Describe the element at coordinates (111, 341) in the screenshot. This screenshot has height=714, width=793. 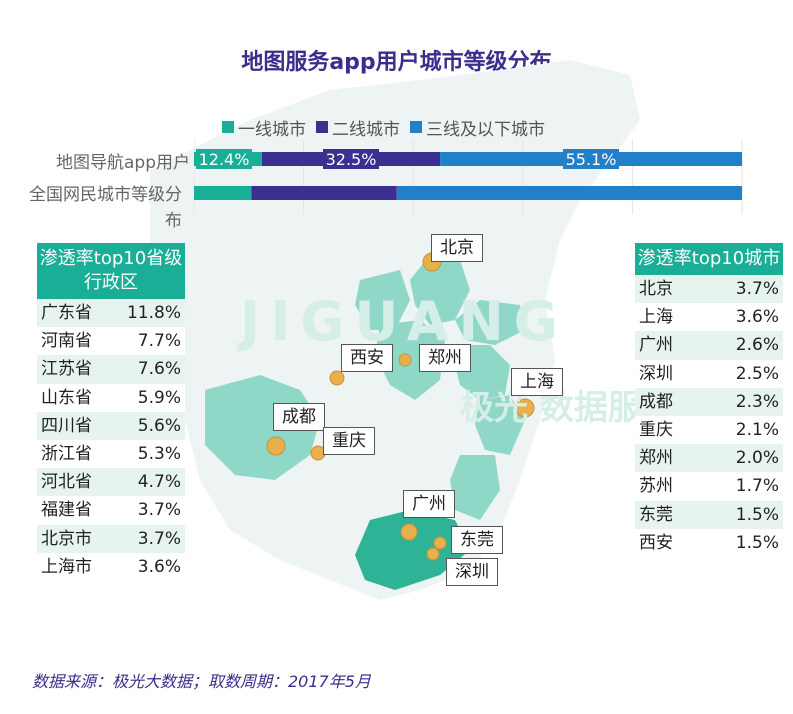
I see `table-row: 河南省 7.7%` at that location.